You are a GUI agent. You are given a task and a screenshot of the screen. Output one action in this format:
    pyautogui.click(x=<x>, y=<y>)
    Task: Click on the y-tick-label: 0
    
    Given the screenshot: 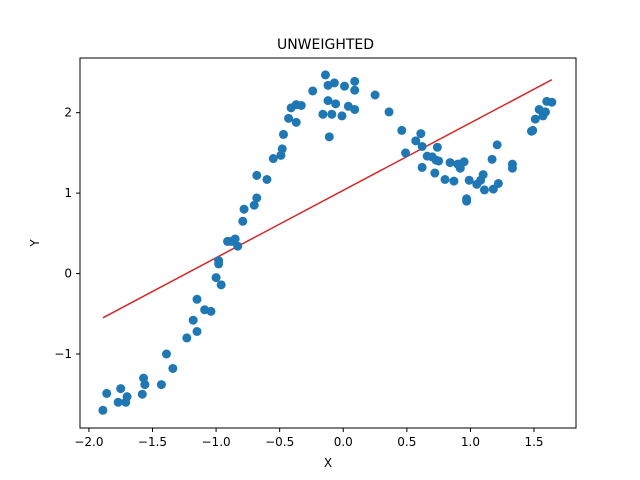 What is the action you would take?
    pyautogui.click(x=68, y=274)
    